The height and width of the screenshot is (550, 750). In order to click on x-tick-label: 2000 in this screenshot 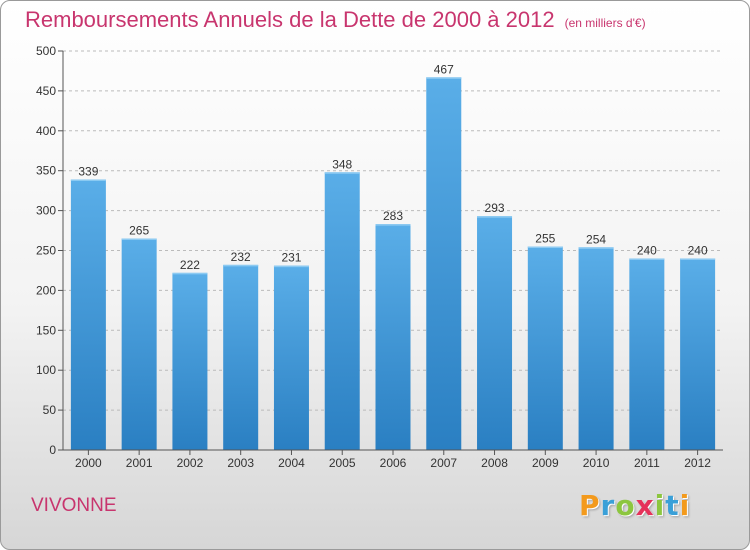, I will do `click(88, 463)`.